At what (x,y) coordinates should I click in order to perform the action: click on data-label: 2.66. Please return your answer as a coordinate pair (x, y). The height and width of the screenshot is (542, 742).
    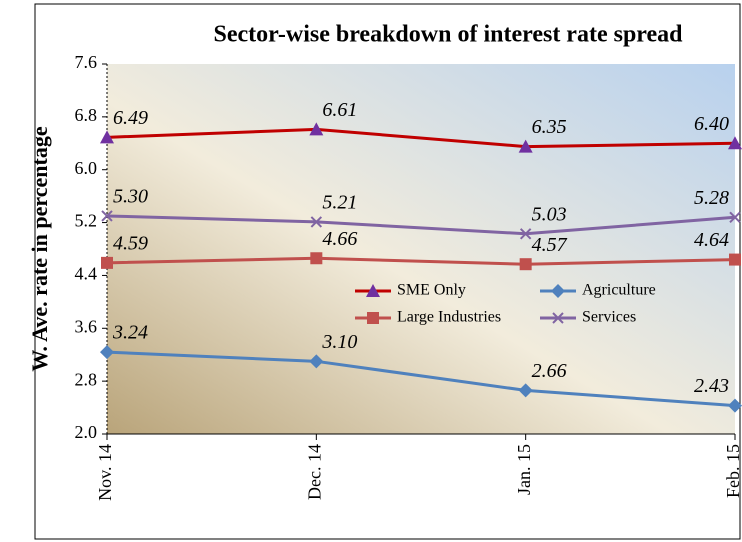
    Looking at the image, I should click on (549, 371).